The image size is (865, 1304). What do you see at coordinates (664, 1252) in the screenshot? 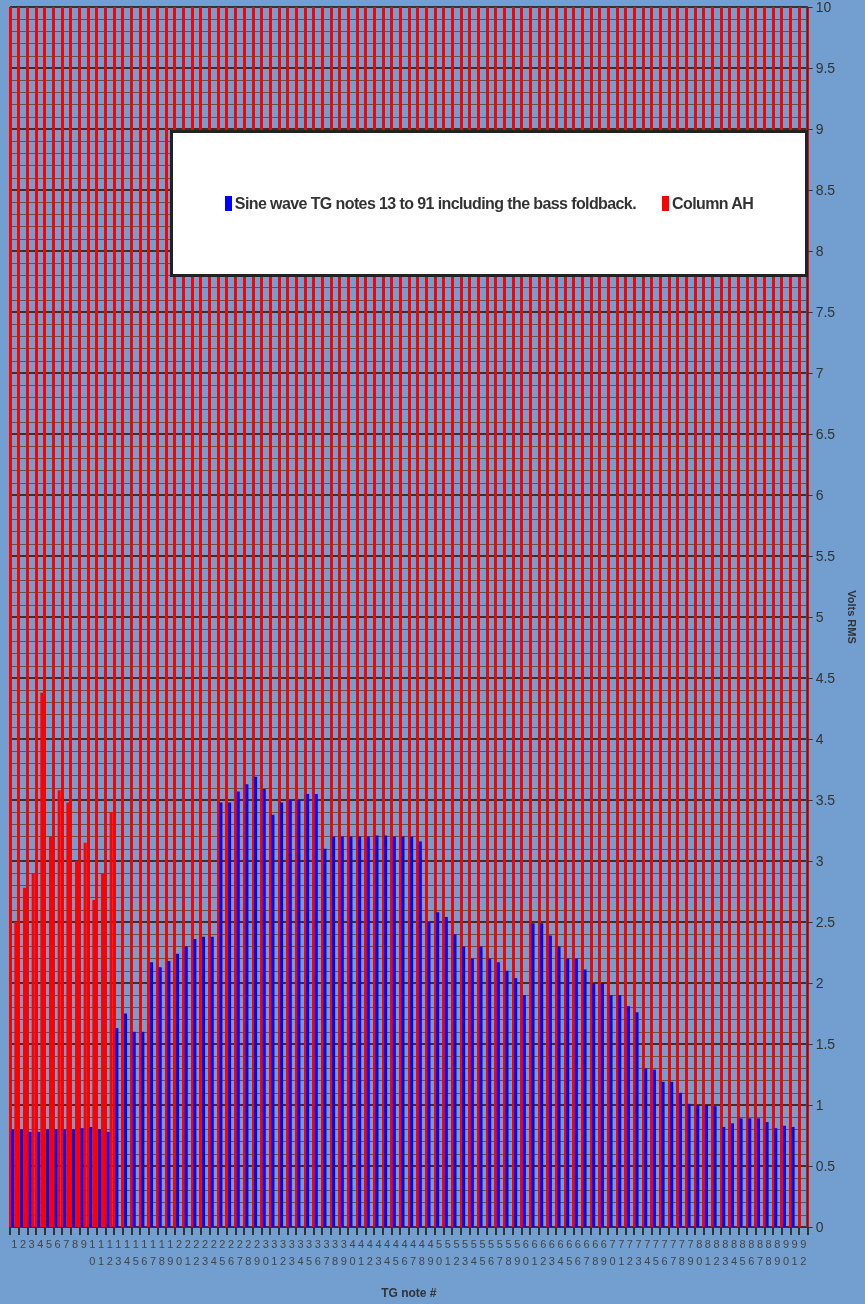
I see `x-tick-label: 76` at bounding box center [664, 1252].